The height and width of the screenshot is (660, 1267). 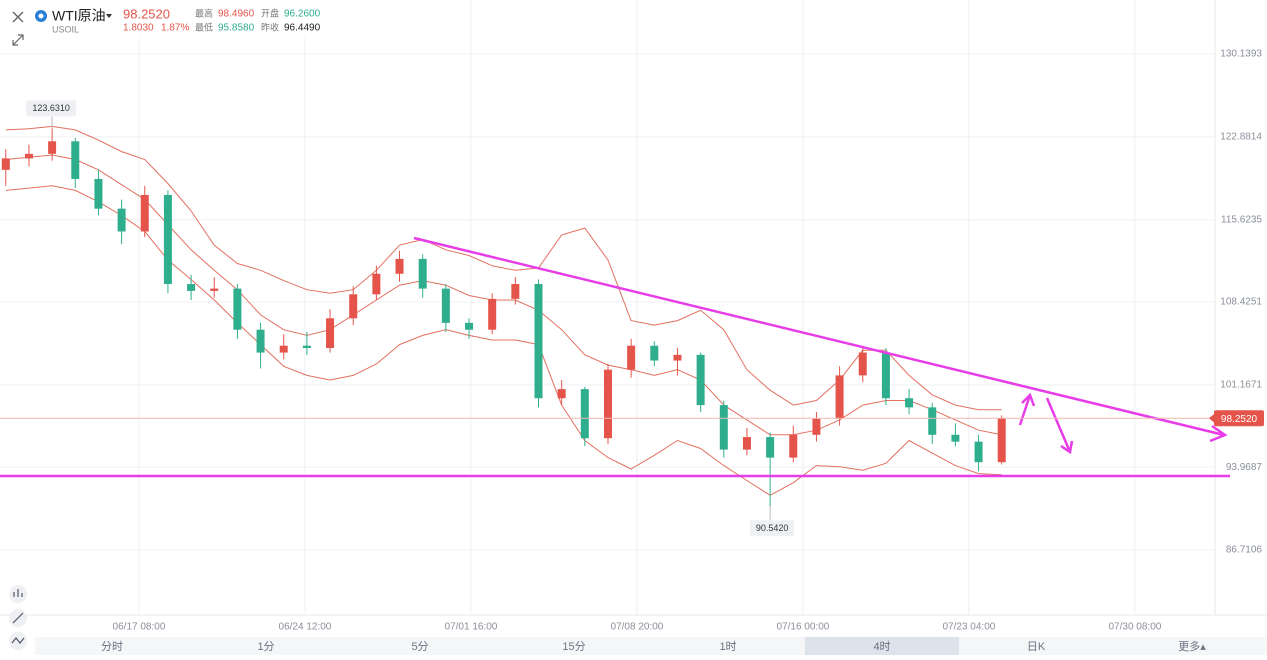 I want to click on high-label: 最高, so click(x=204, y=12).